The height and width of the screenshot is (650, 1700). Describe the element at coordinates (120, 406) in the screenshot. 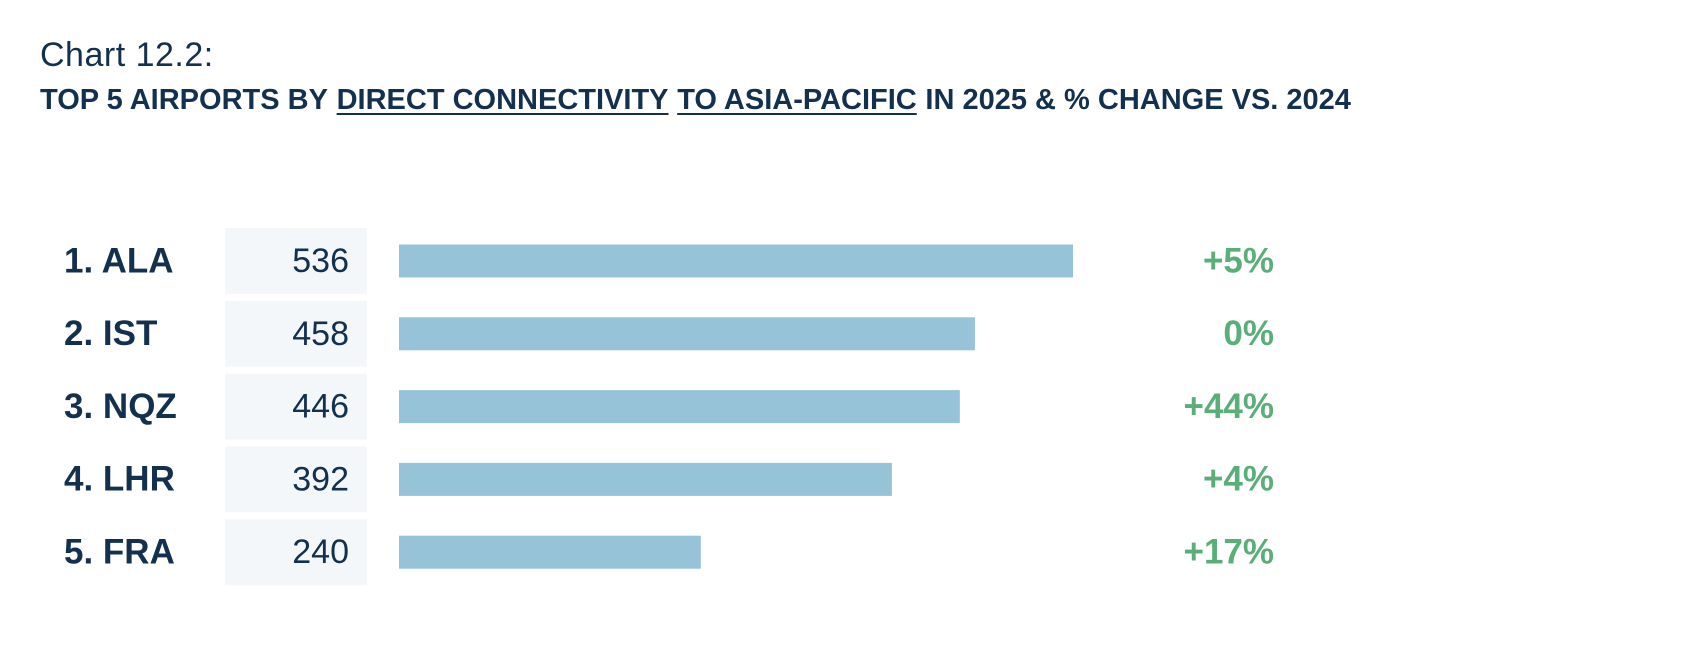

I see `category-label: 3. NQZ` at that location.